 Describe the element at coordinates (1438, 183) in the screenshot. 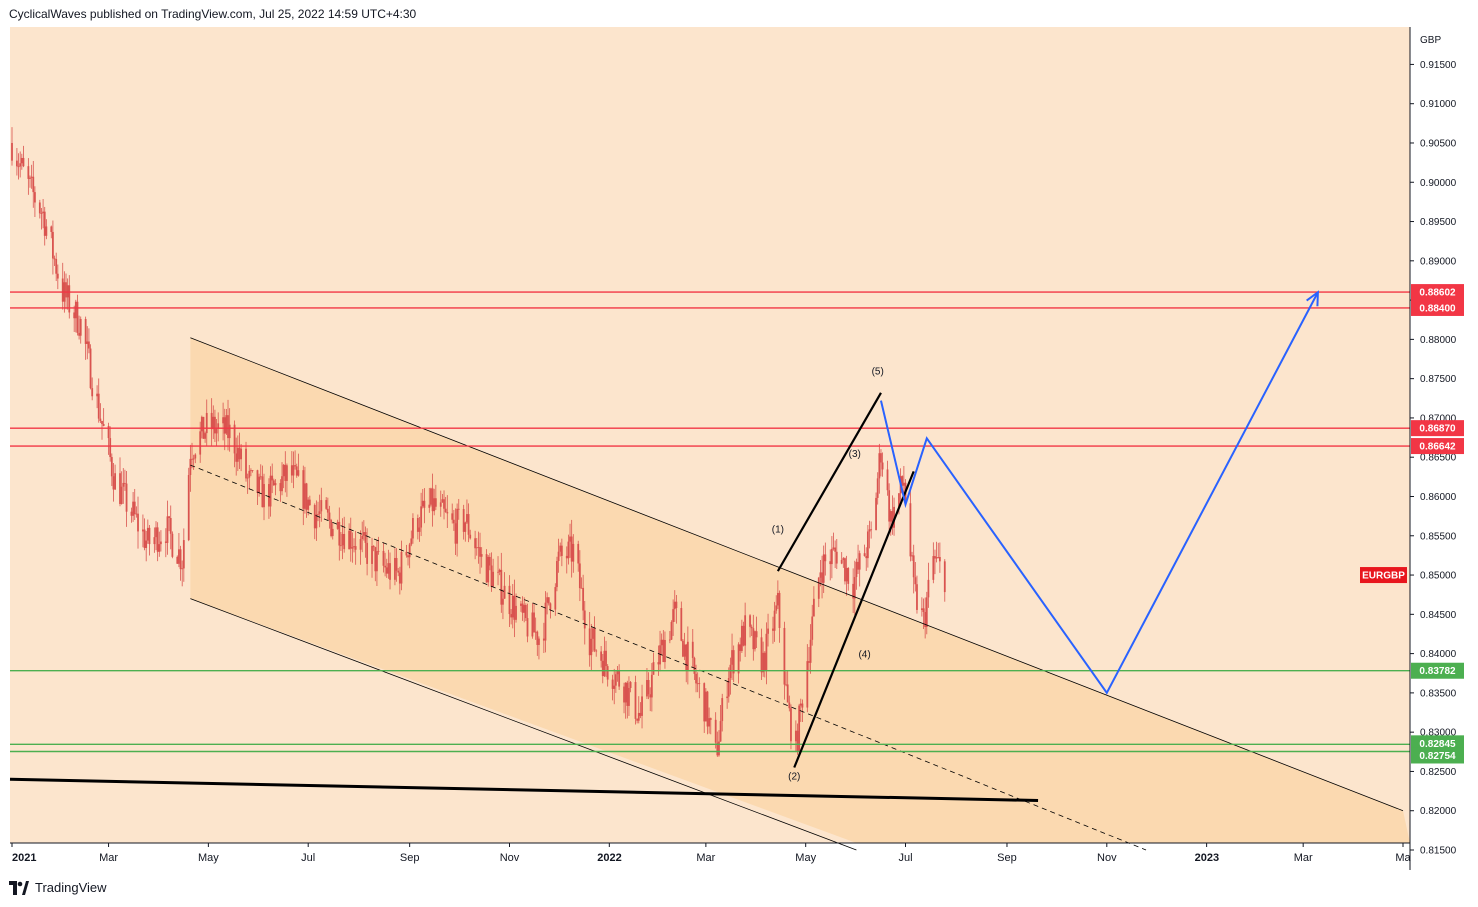

I see `y-tick-label: 0.90000` at that location.